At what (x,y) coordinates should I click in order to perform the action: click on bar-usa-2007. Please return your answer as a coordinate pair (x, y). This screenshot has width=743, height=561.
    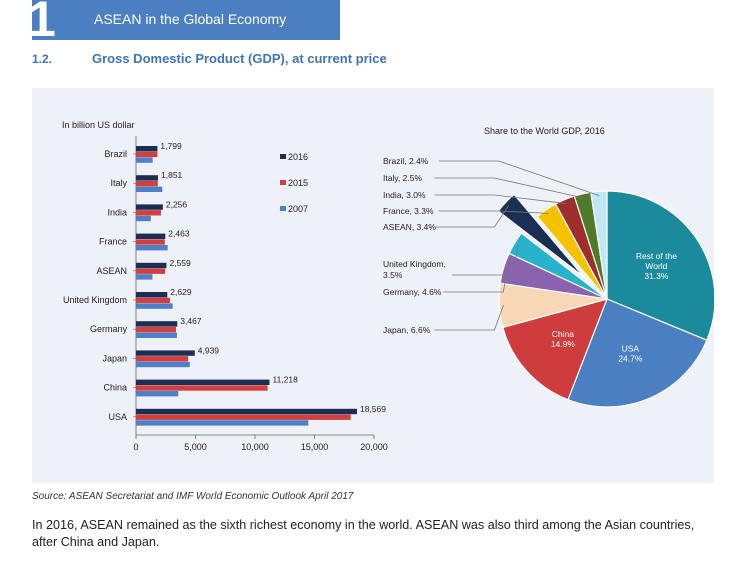
    Looking at the image, I should click on (222, 423).